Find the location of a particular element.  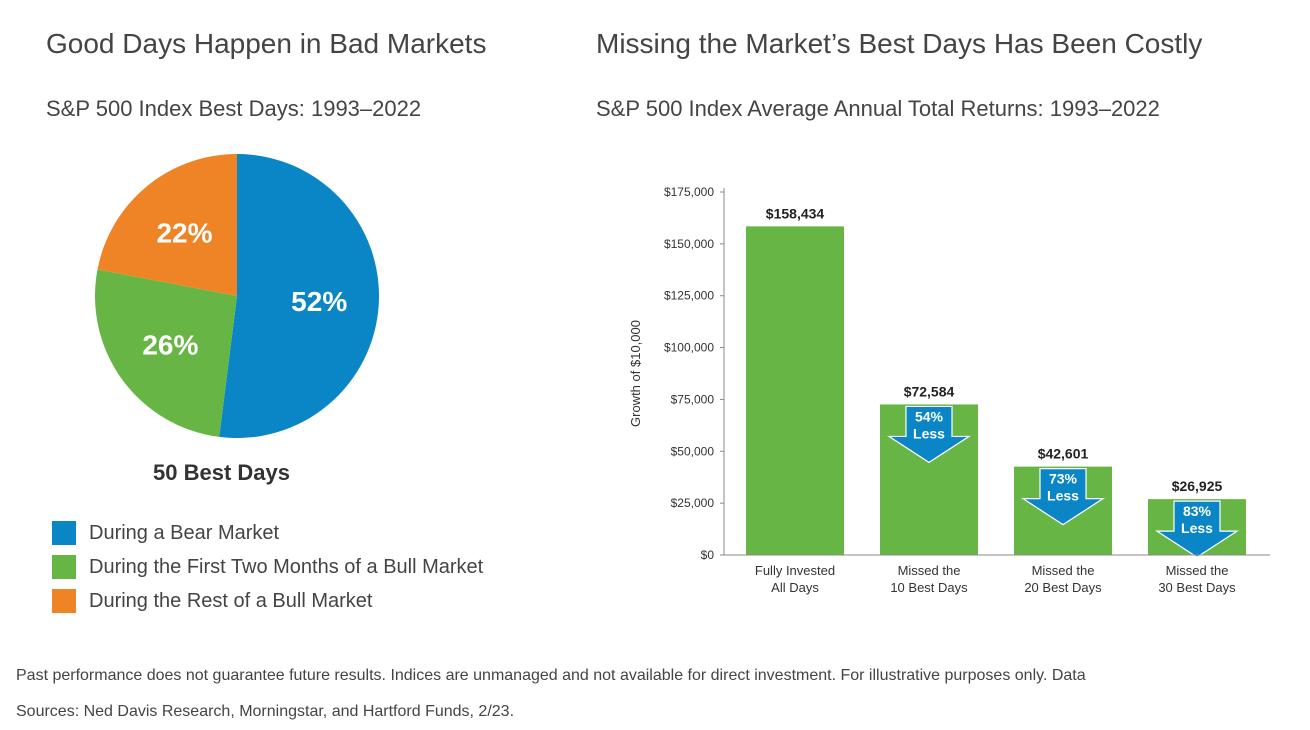

category-label: Missed the 20 Best Days is located at coordinates (1063, 579).